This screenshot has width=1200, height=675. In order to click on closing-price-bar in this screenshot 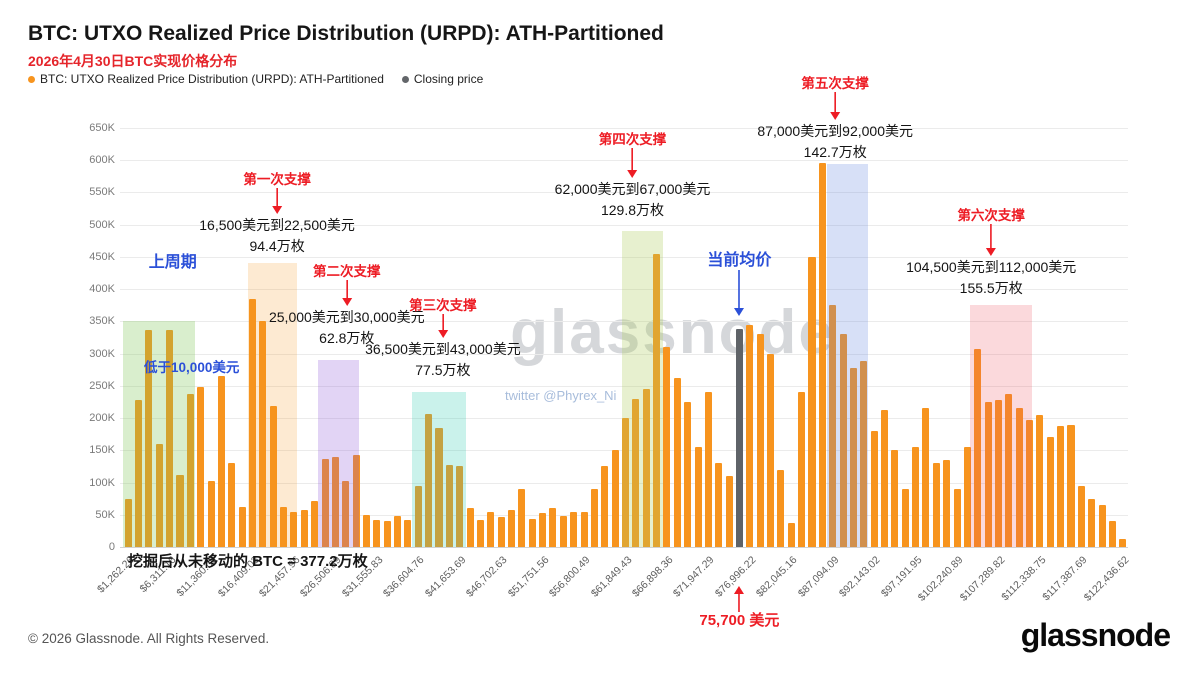, I will do `click(739, 438)`.